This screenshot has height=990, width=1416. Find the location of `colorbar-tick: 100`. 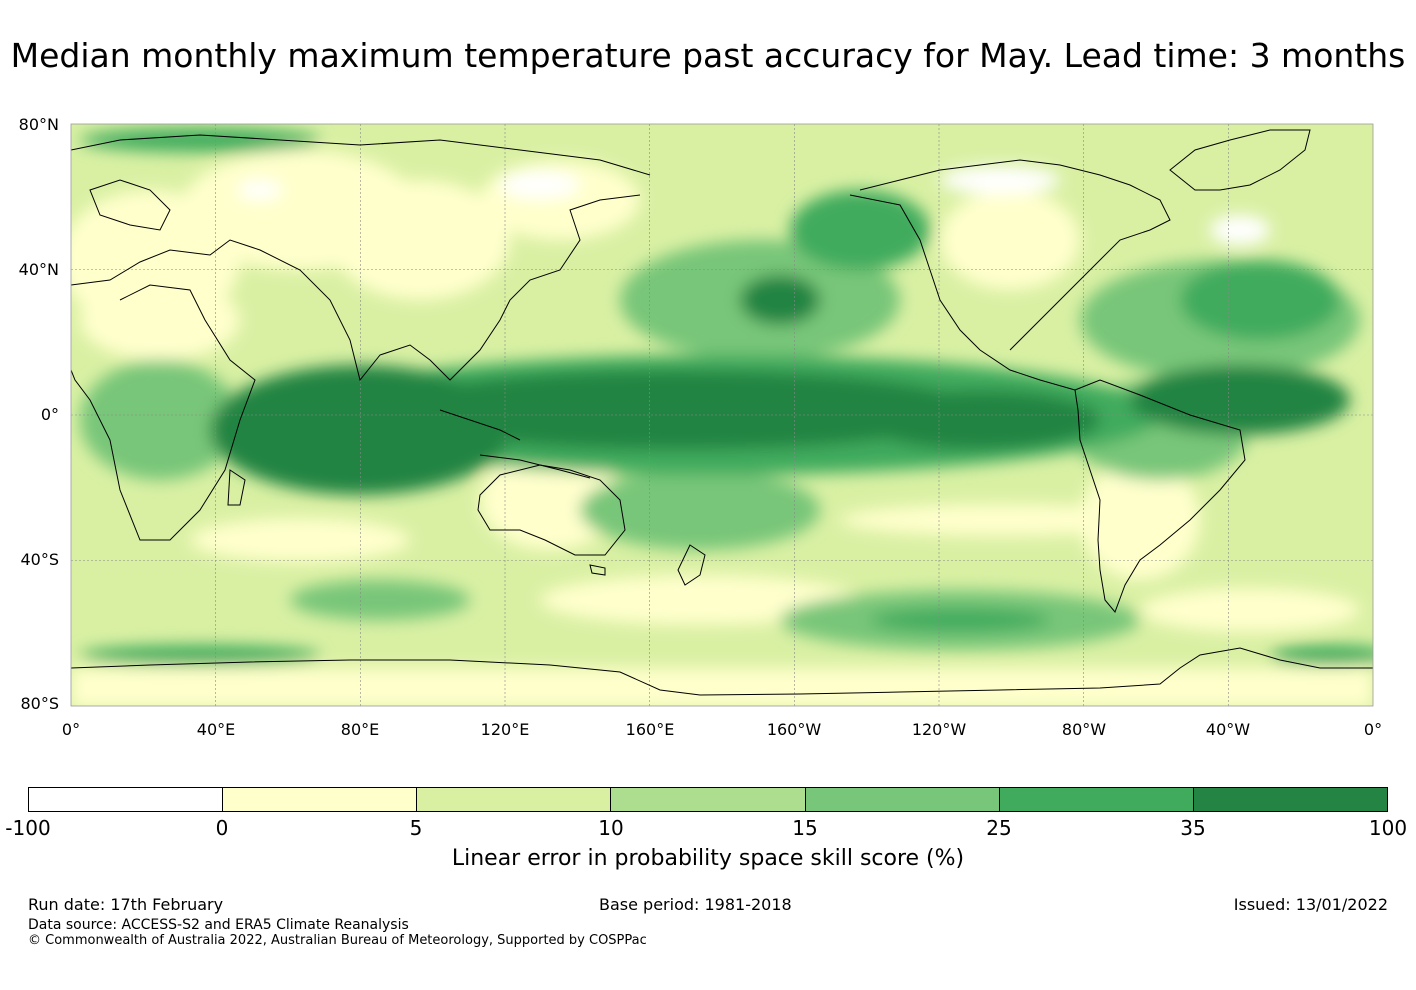

colorbar-tick: 100 is located at coordinates (1388, 828).